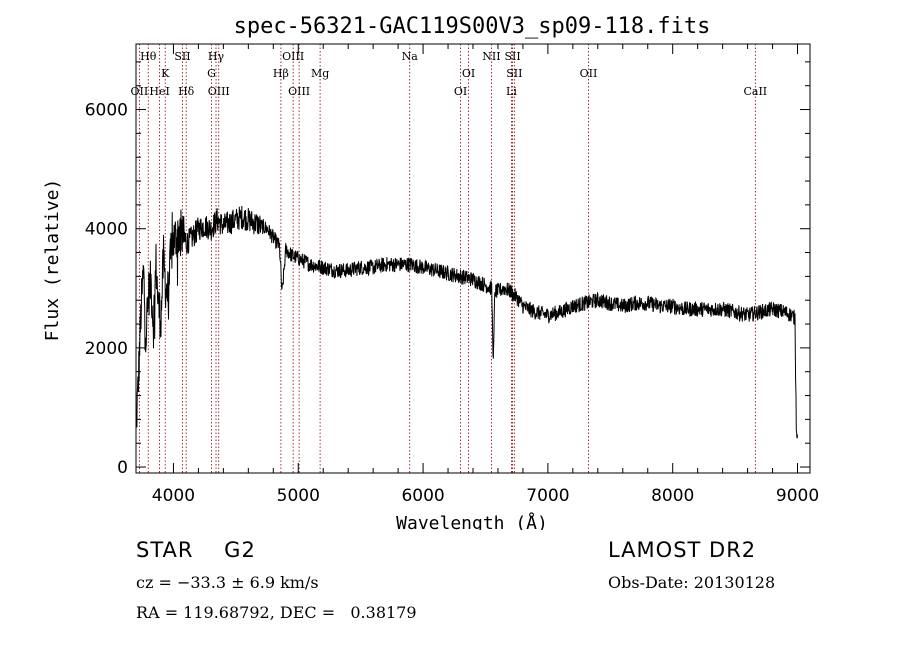  I want to click on x-tick-label: 9000, so click(797, 496).